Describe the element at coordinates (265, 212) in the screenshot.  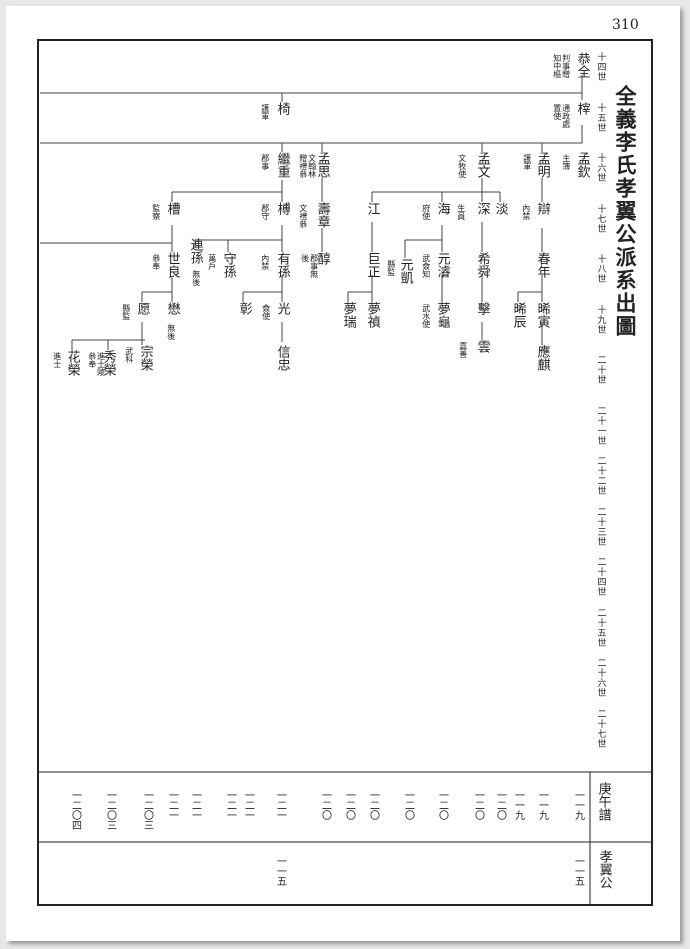
I see `node-note: 郡守` at that location.